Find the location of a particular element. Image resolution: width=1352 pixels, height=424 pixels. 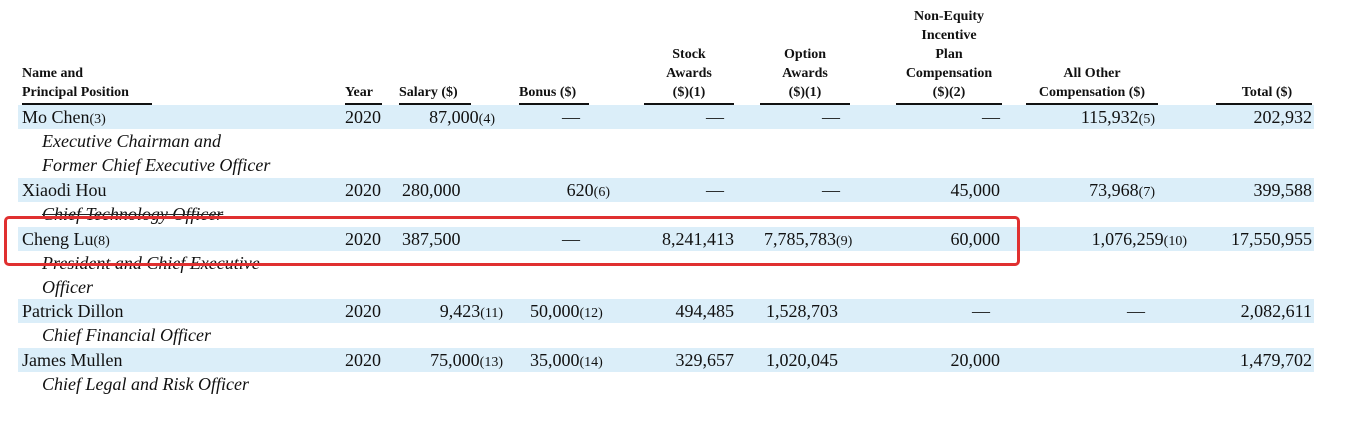

row-name: Cheng Lu(8) is located at coordinates (66, 239).